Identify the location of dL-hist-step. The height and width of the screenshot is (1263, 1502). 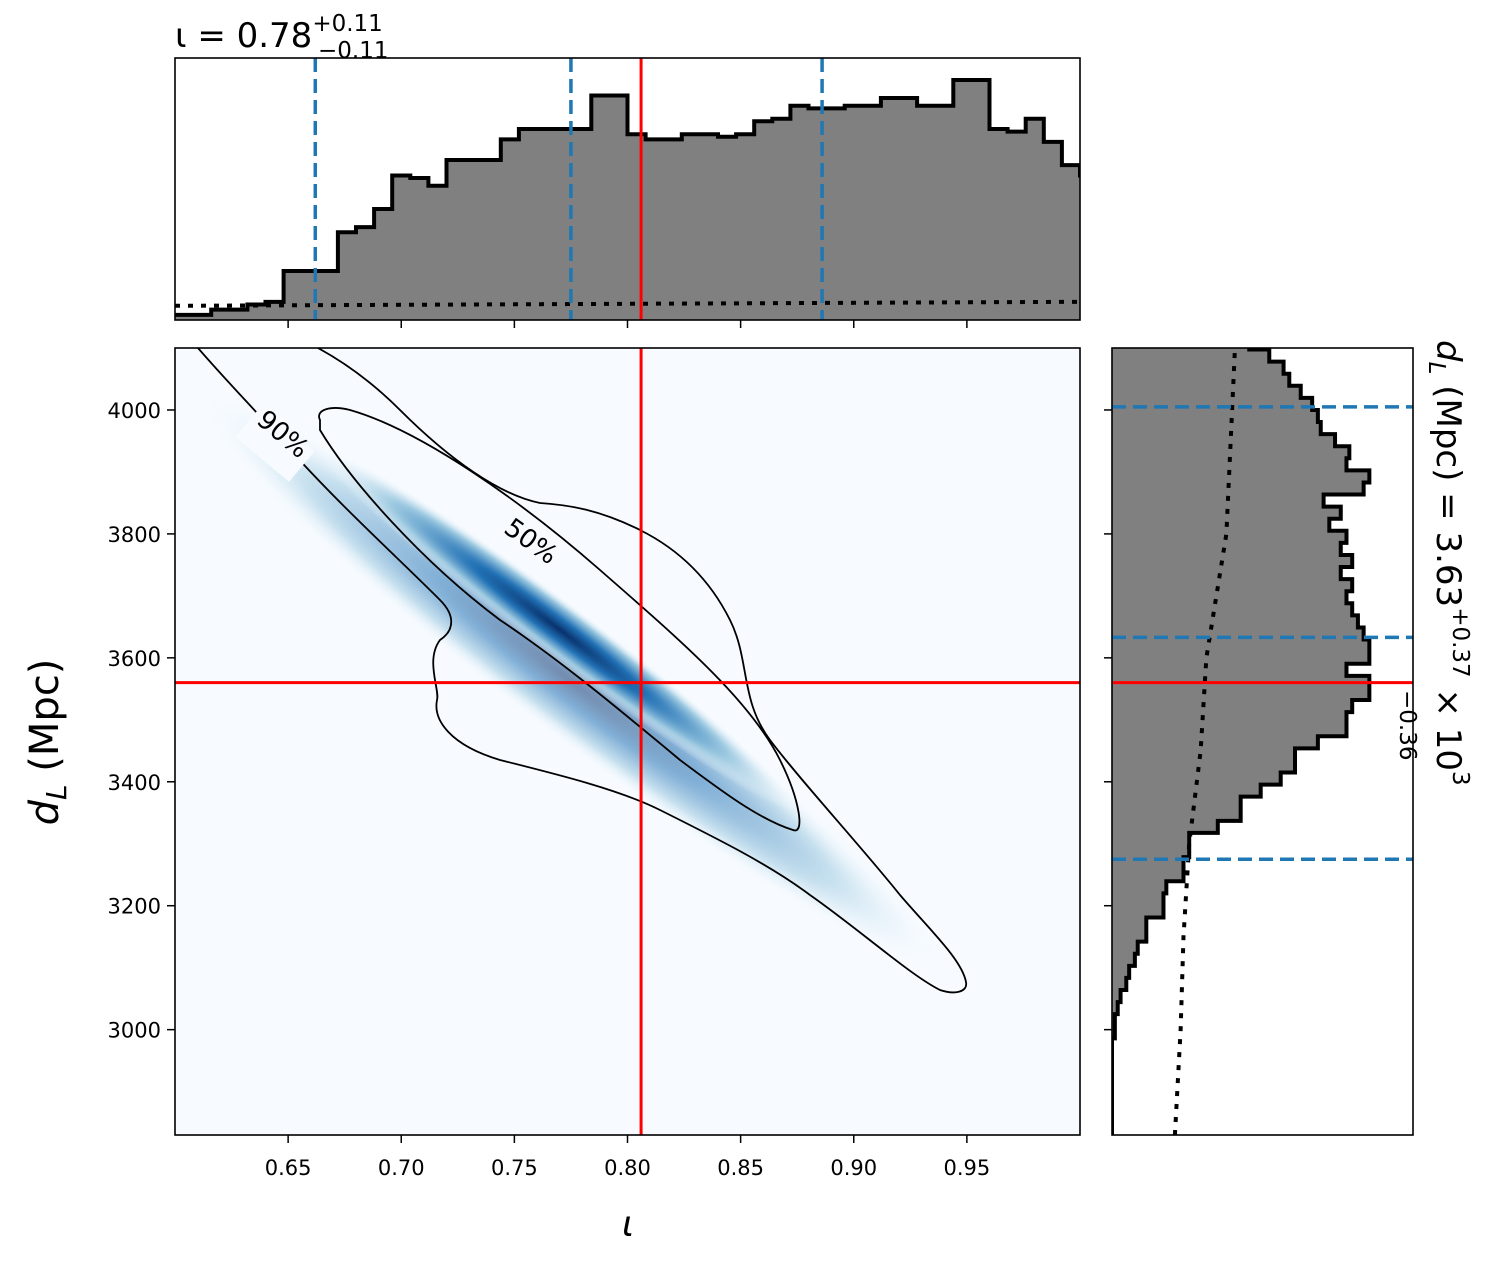
(1242, 741).